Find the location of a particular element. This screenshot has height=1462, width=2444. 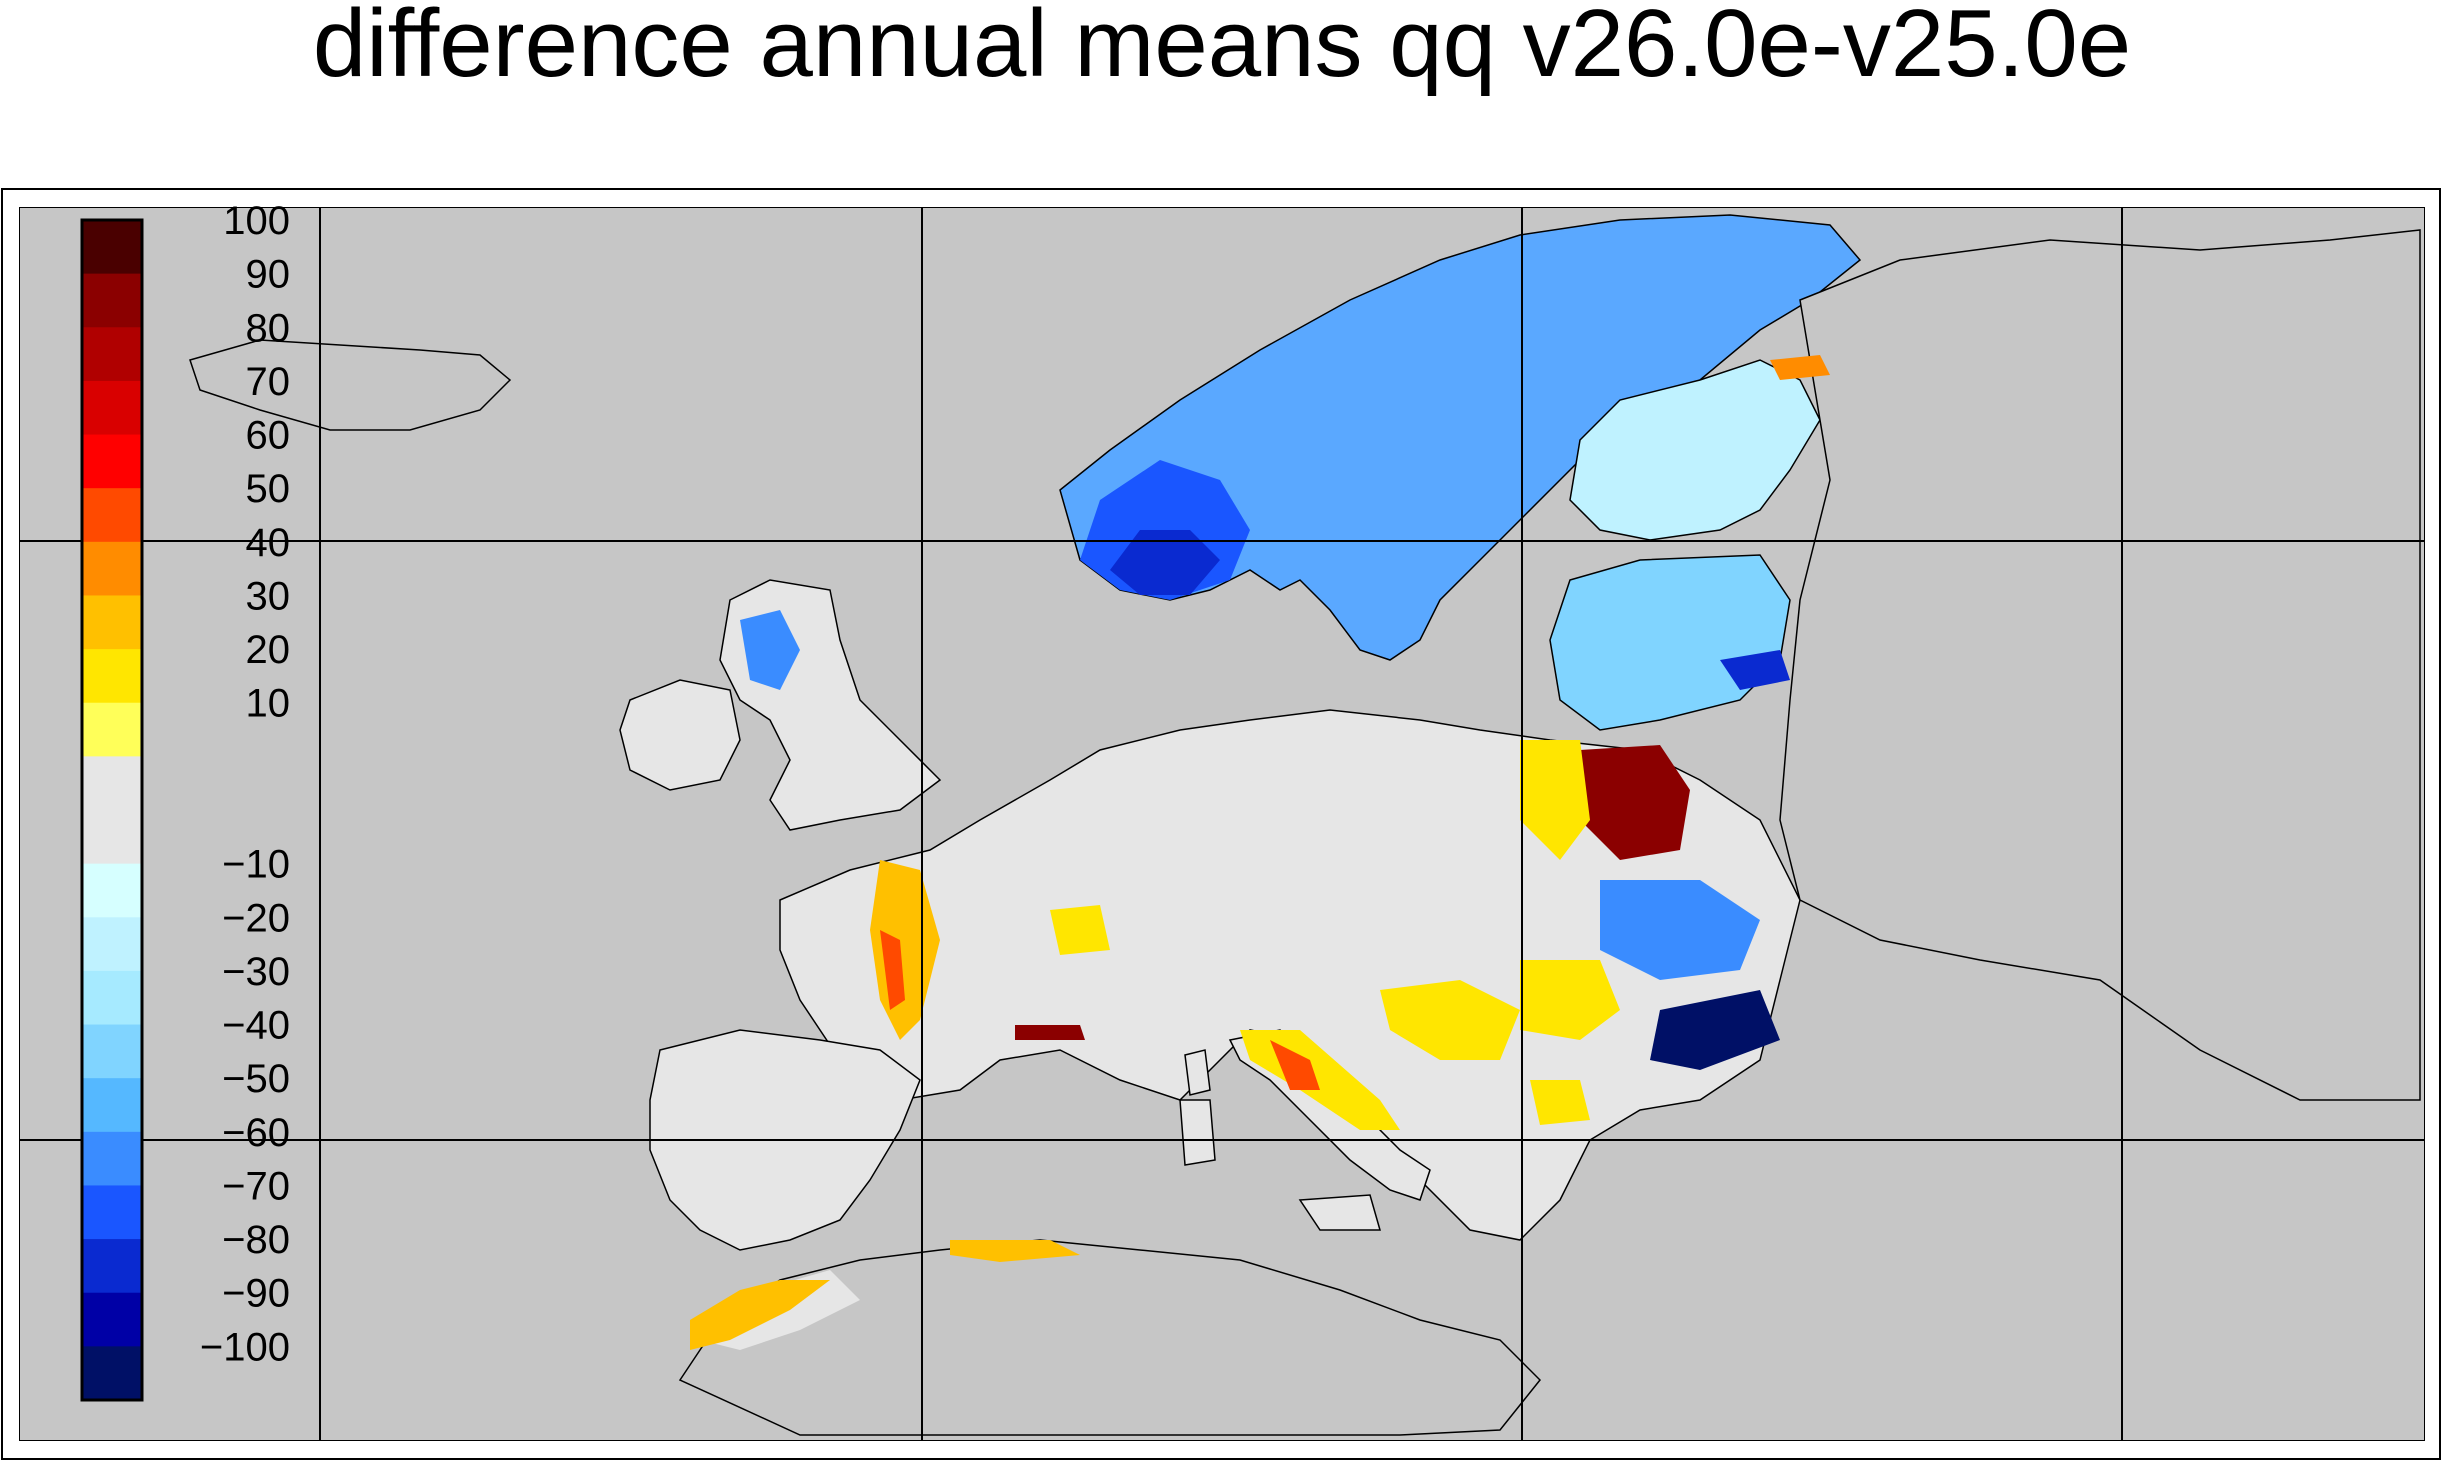

colorbar-tick-label: 10 is located at coordinates (268, 704).